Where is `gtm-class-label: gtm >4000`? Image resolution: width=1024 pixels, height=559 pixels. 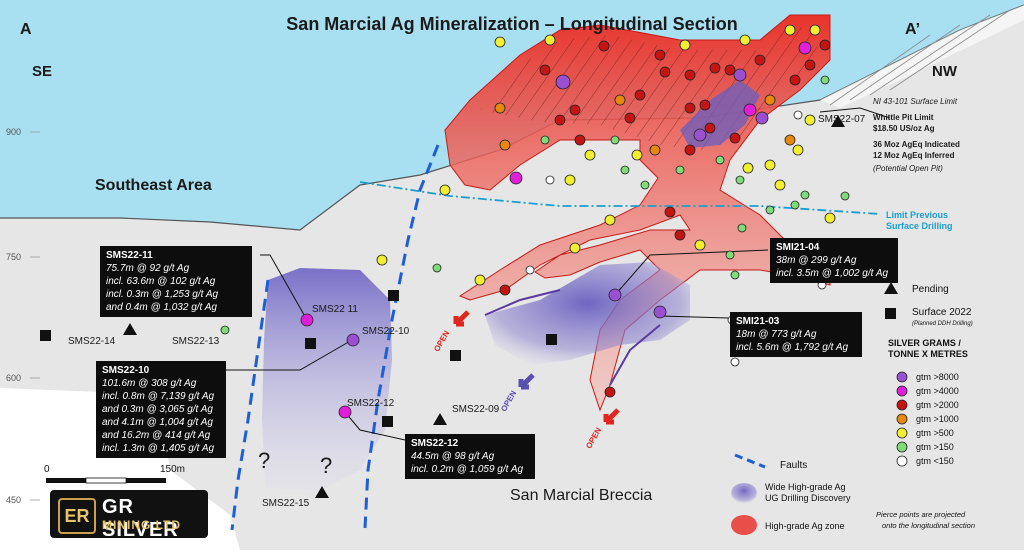 gtm-class-label: gtm >4000 is located at coordinates (937, 391).